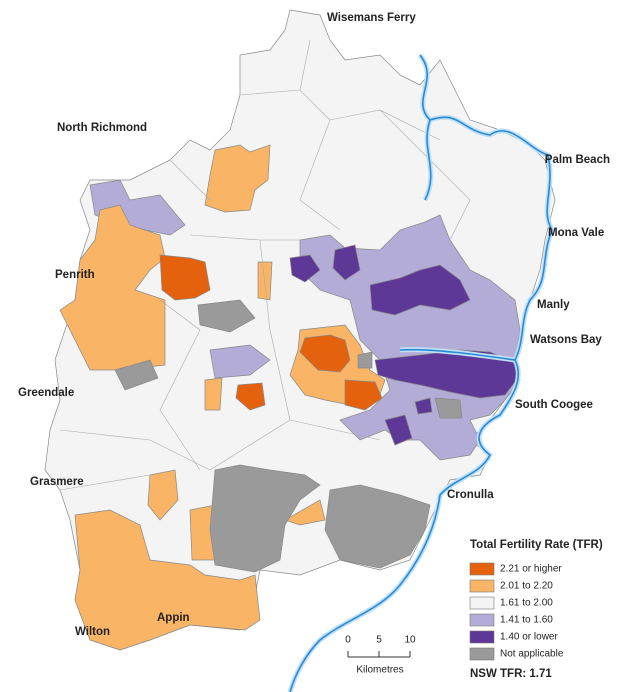 The height and width of the screenshot is (692, 618). Describe the element at coordinates (532, 654) in the screenshot. I see `legend-label: Not applicable` at that location.